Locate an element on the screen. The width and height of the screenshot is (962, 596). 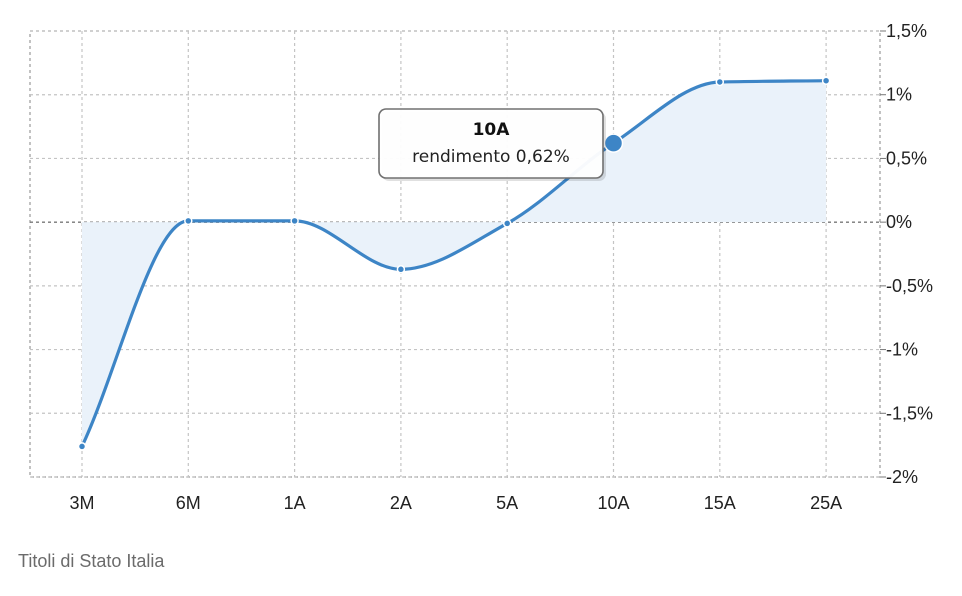
y-tick-label: -1,5% is located at coordinates (909, 413).